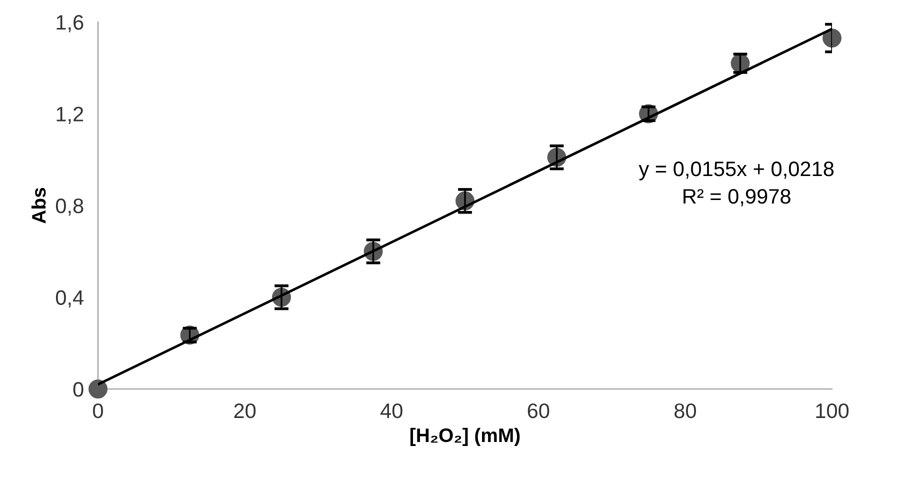  What do you see at coordinates (539, 410) in the screenshot?
I see `x-tick-label: 60` at bounding box center [539, 410].